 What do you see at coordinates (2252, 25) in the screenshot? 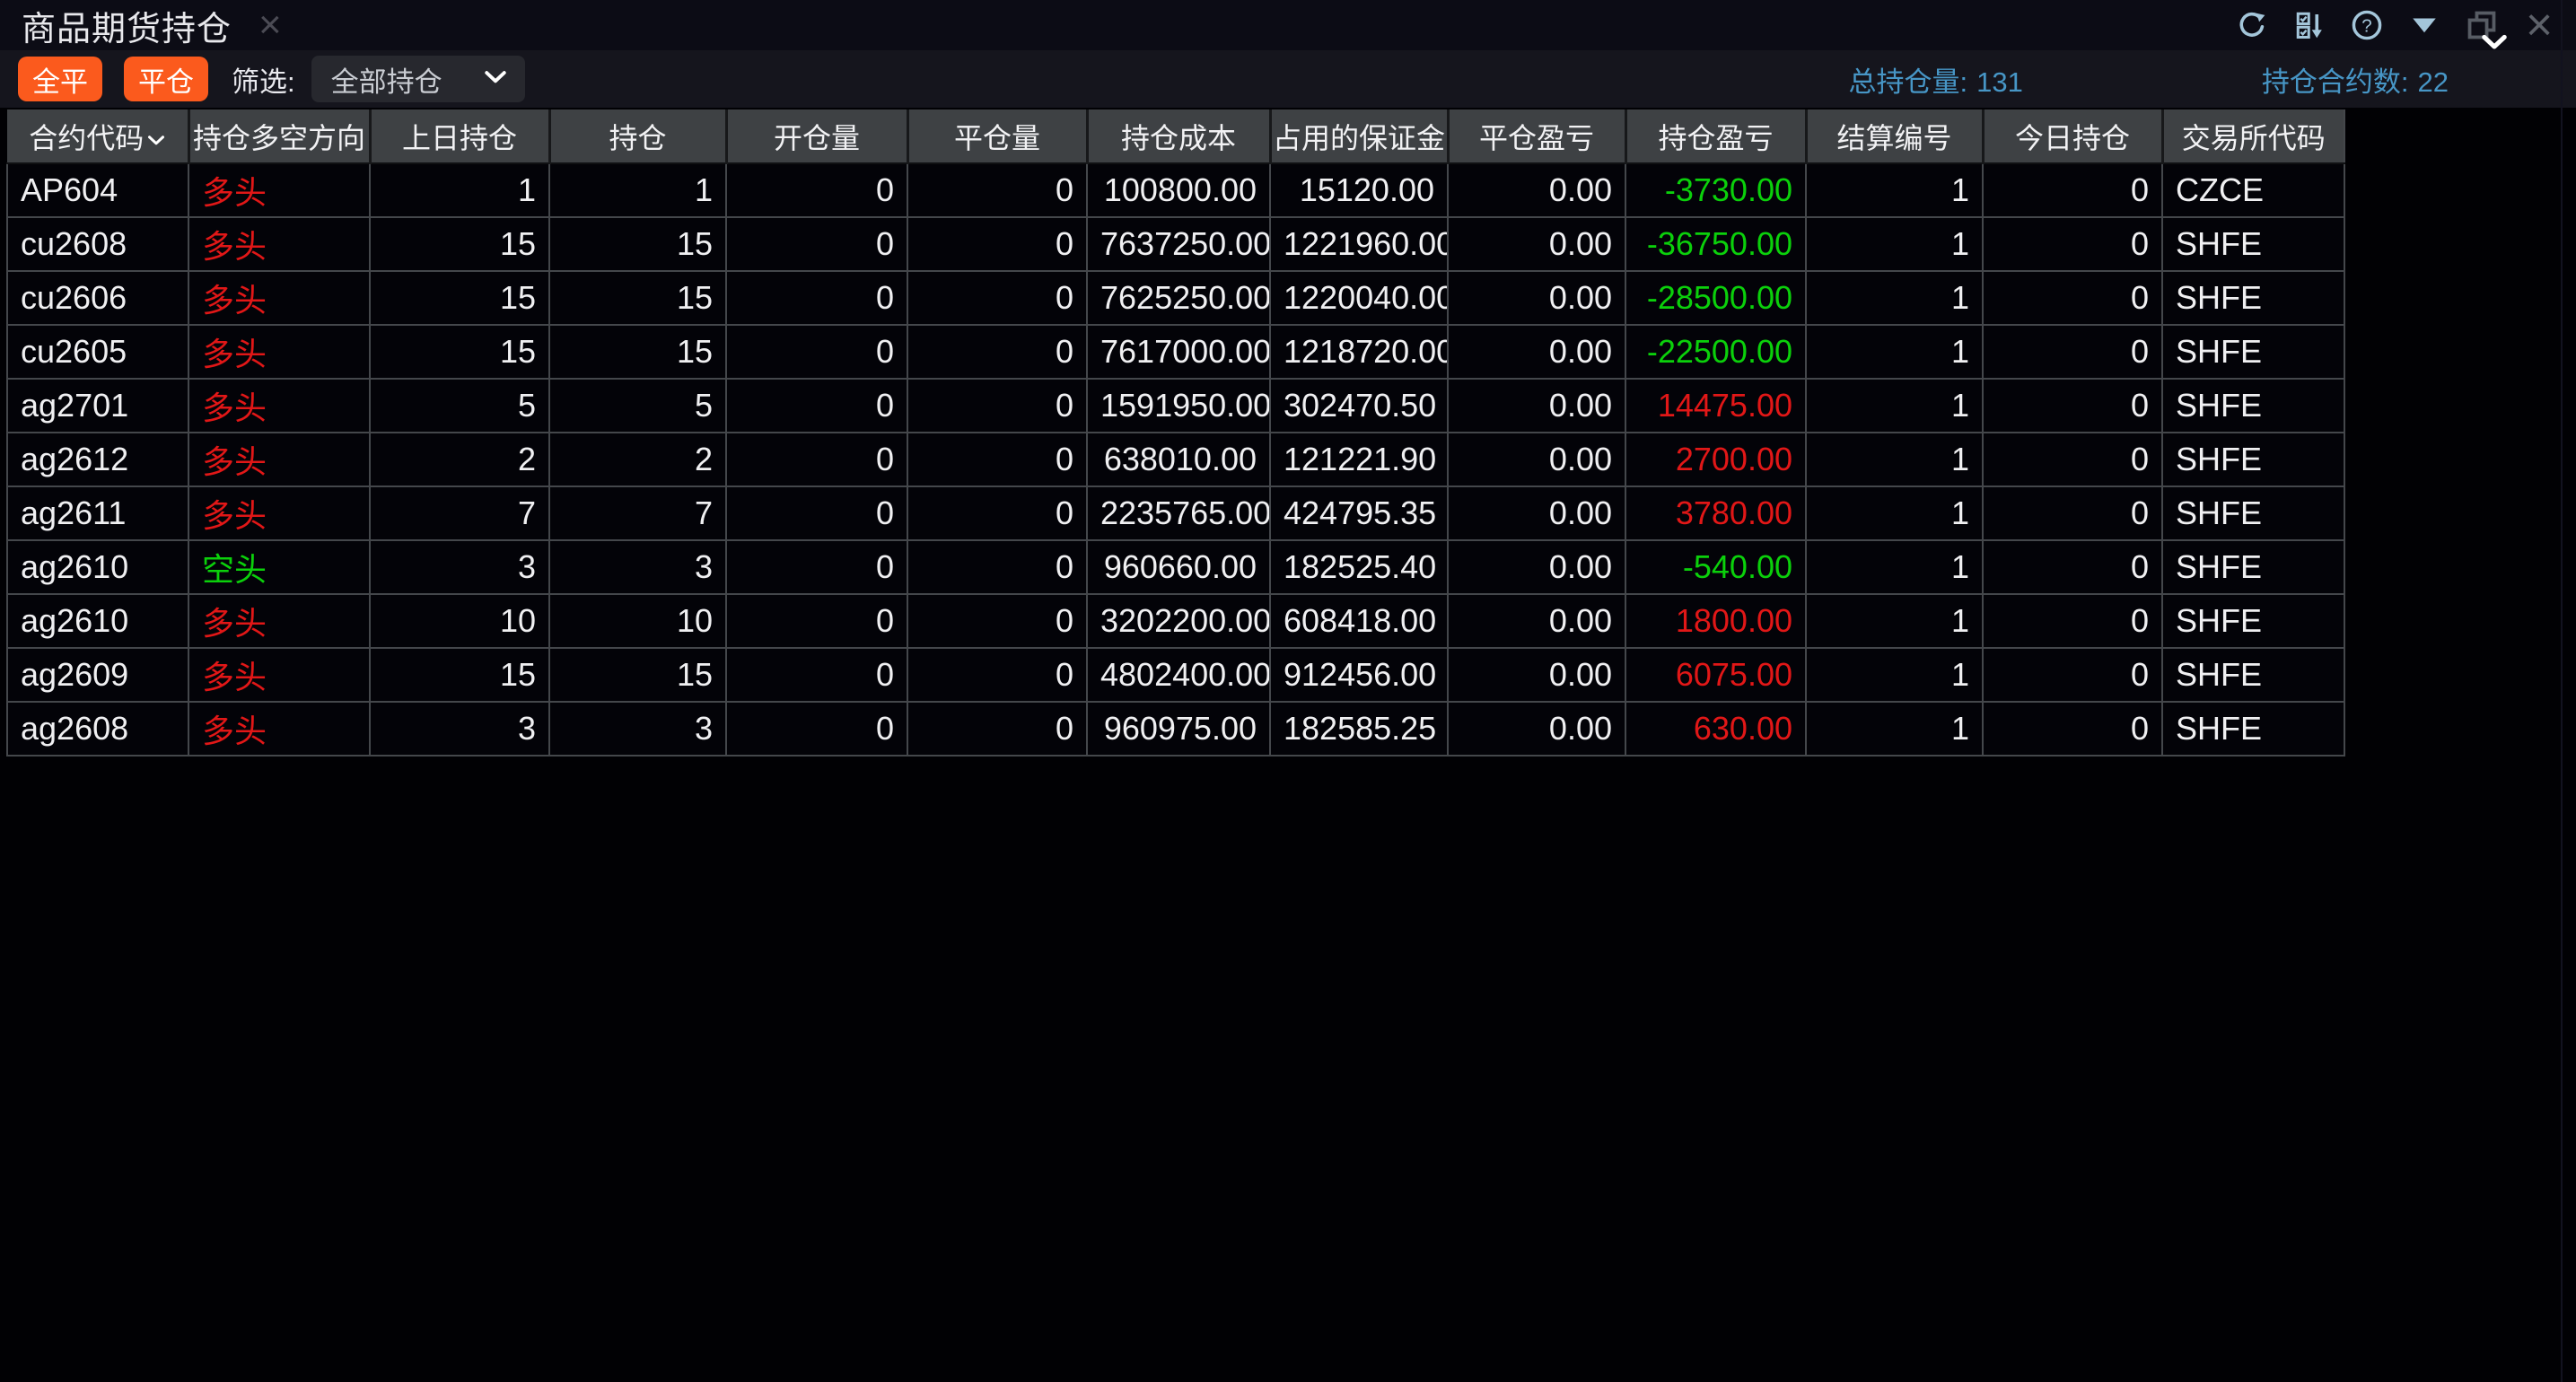
I see `refresh-icon` at bounding box center [2252, 25].